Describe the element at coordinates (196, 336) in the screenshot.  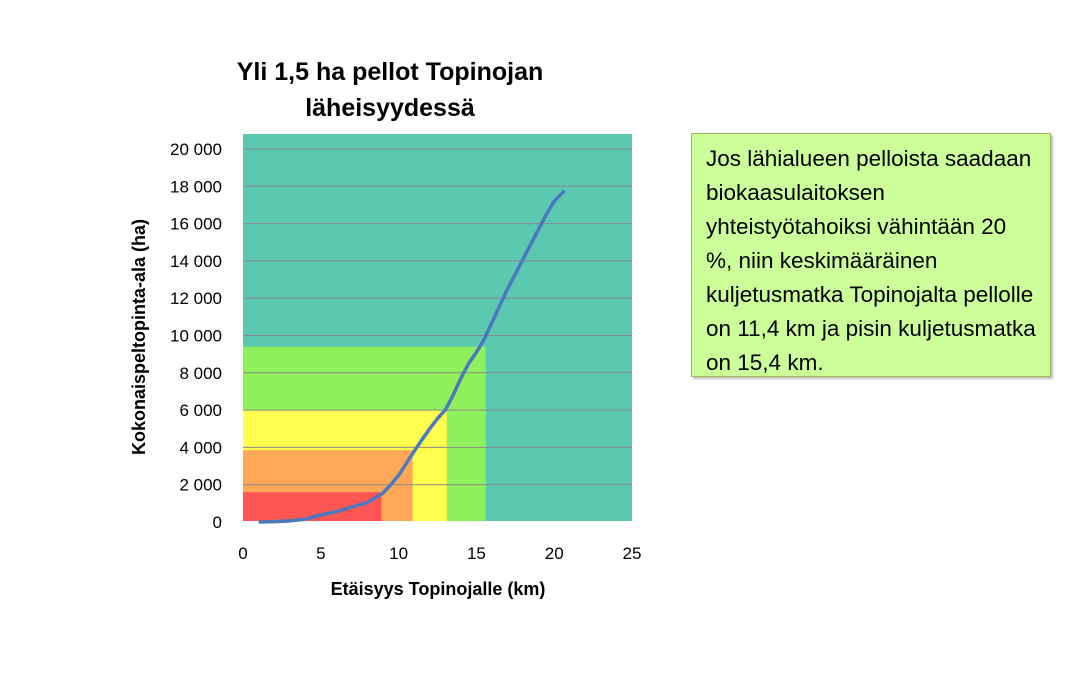
I see `y-tick-label: 10 000` at that location.